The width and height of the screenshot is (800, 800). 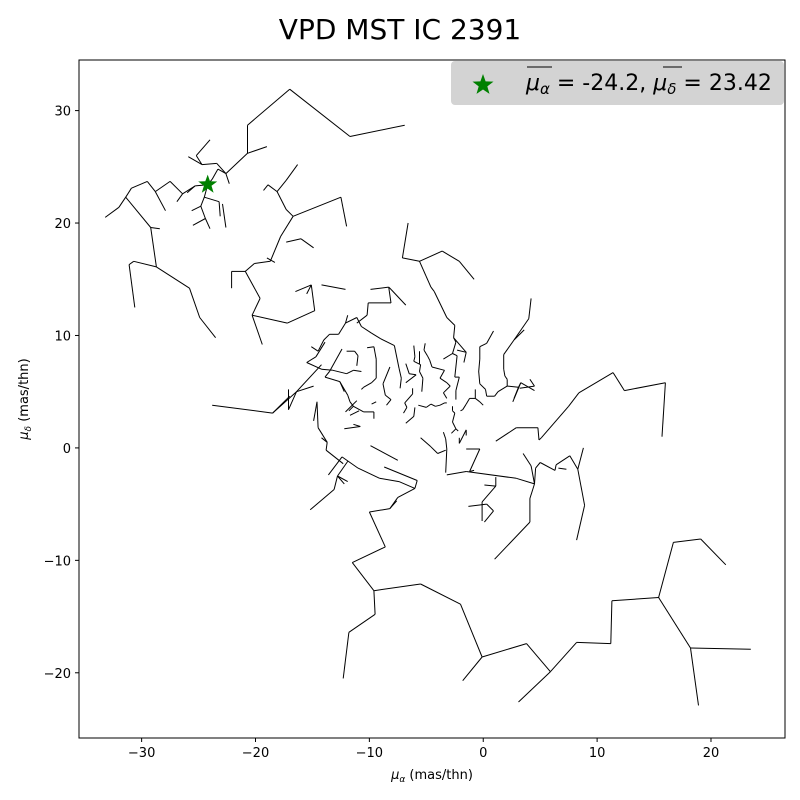 I want to click on y-tick-label: −10, so click(x=57, y=561).